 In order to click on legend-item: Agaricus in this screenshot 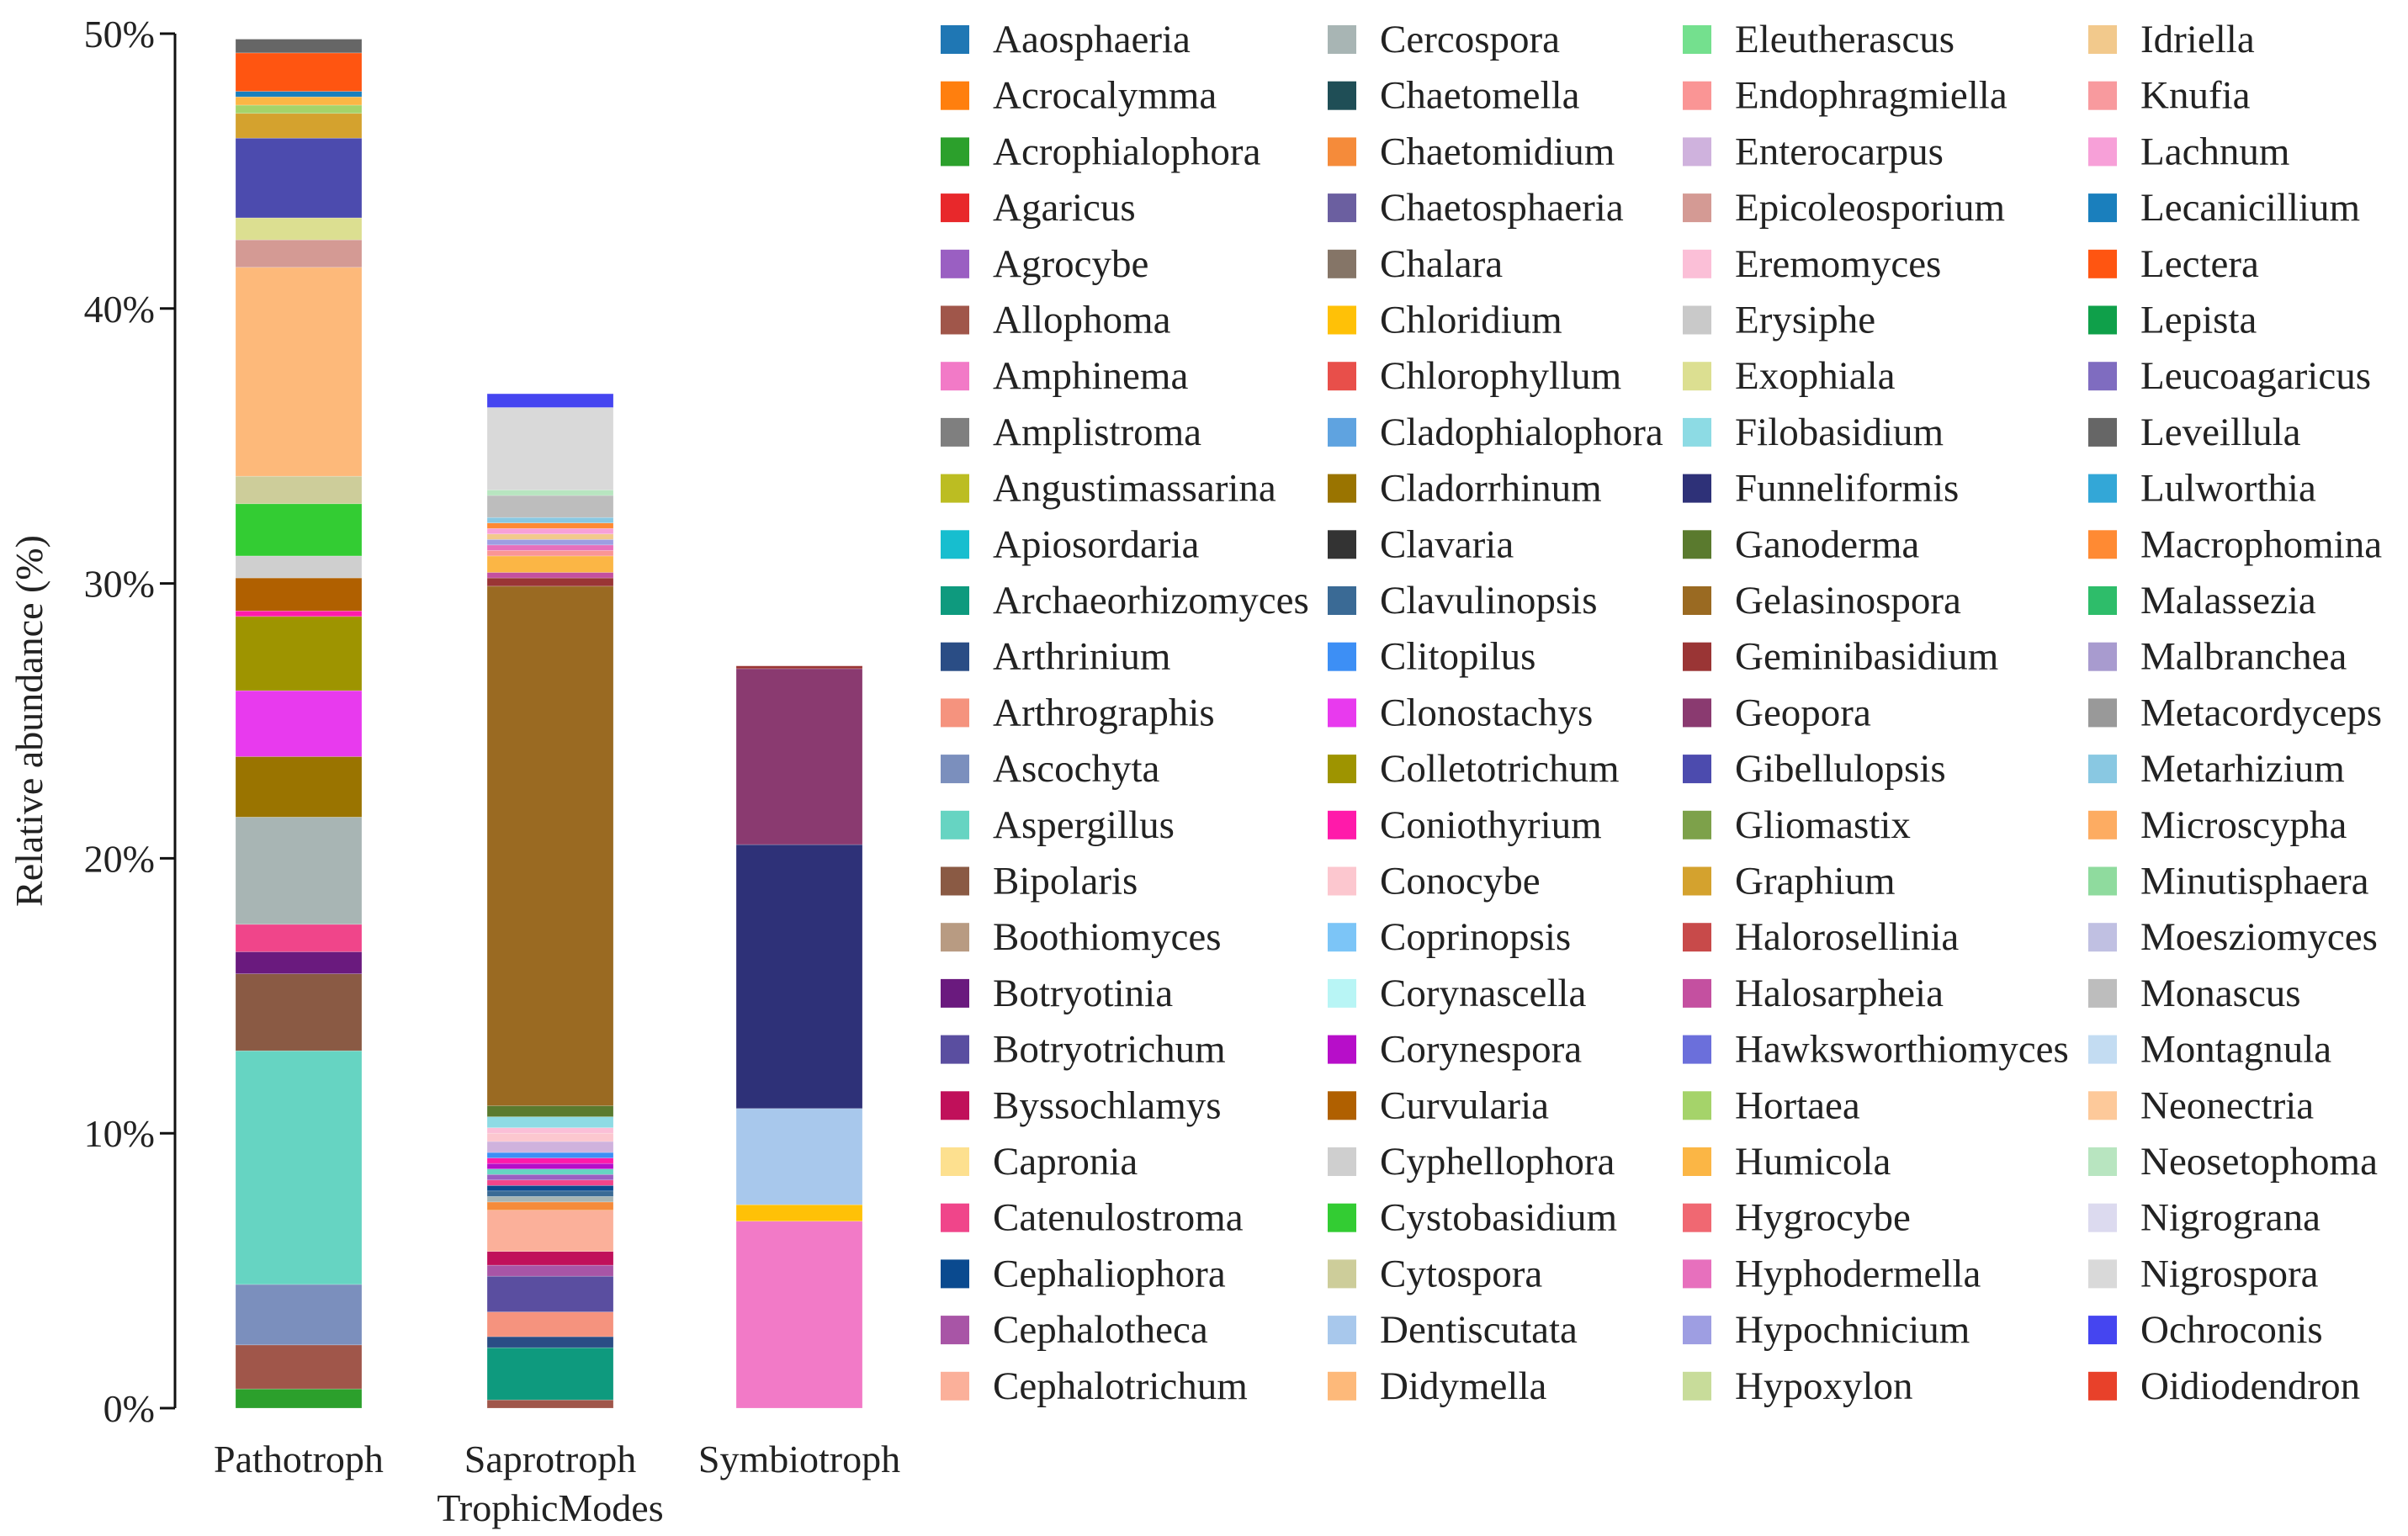, I will do `click(1038, 208)`.